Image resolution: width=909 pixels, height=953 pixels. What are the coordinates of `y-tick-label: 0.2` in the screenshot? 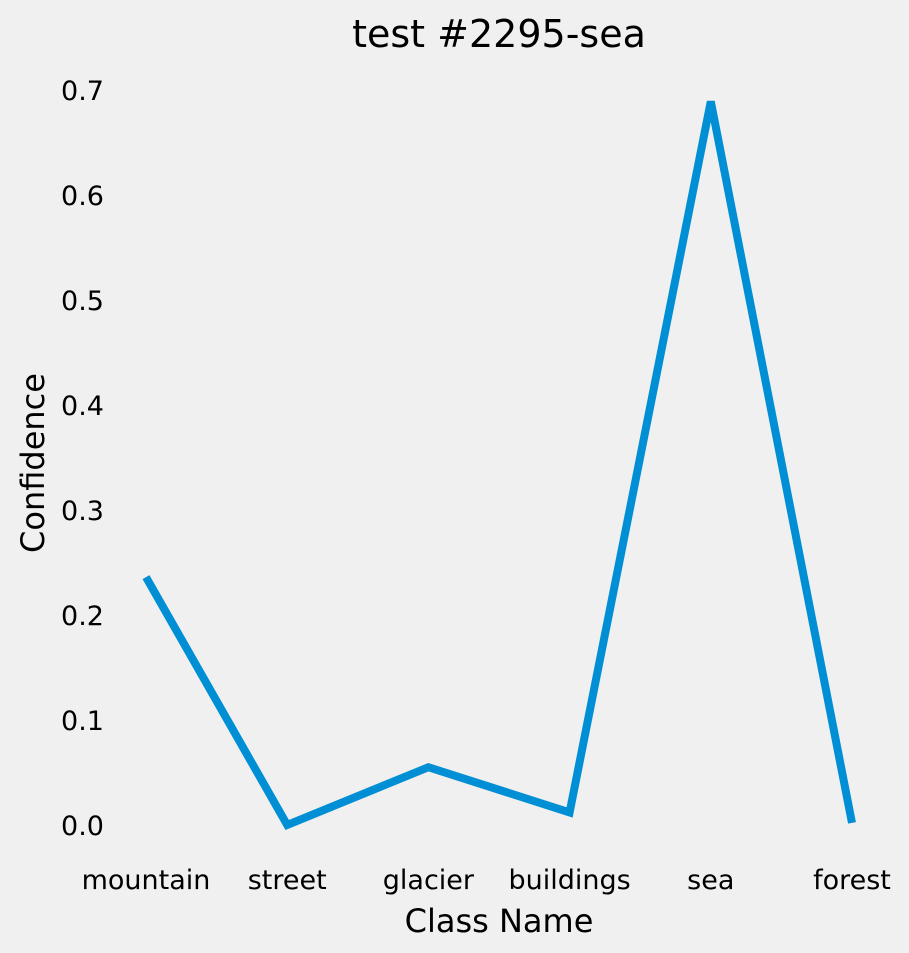 It's located at (82, 616).